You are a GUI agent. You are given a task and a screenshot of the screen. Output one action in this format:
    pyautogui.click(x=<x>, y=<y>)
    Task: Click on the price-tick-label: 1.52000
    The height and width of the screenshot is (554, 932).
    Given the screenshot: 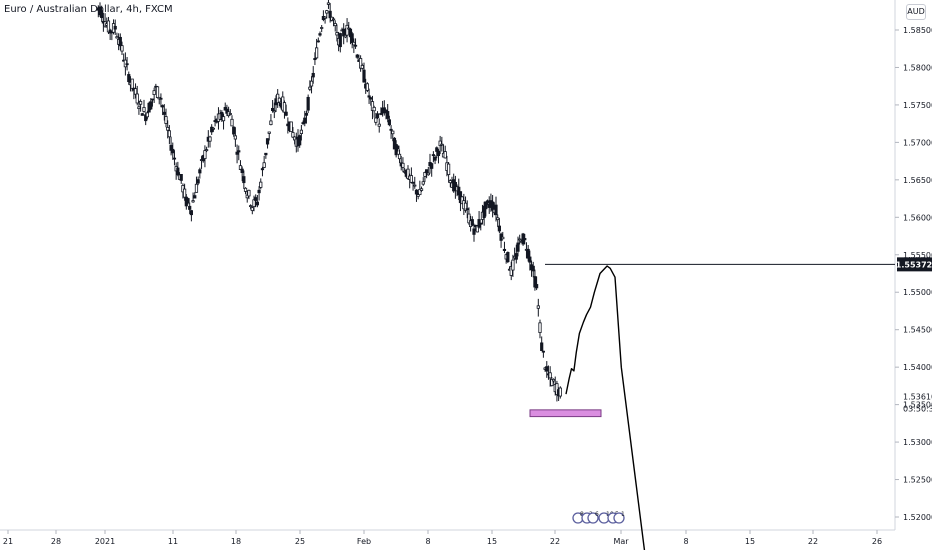 What is the action you would take?
    pyautogui.click(x=917, y=517)
    